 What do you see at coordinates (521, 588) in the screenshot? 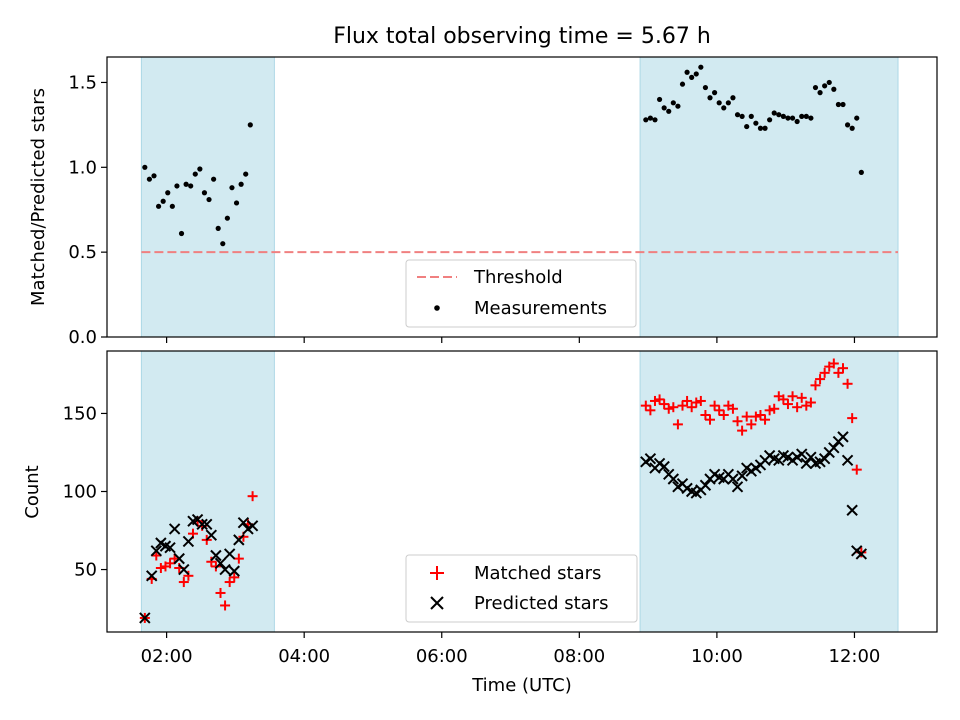
I see `bottom-legend: Matched stars Predicted stars` at bounding box center [521, 588].